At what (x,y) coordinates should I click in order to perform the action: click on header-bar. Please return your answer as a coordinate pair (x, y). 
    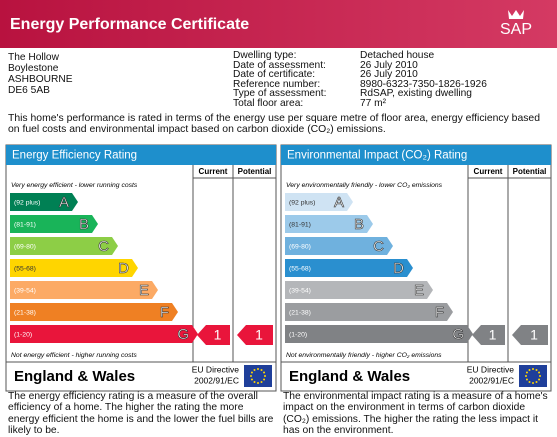
    Looking at the image, I should click on (278, 24).